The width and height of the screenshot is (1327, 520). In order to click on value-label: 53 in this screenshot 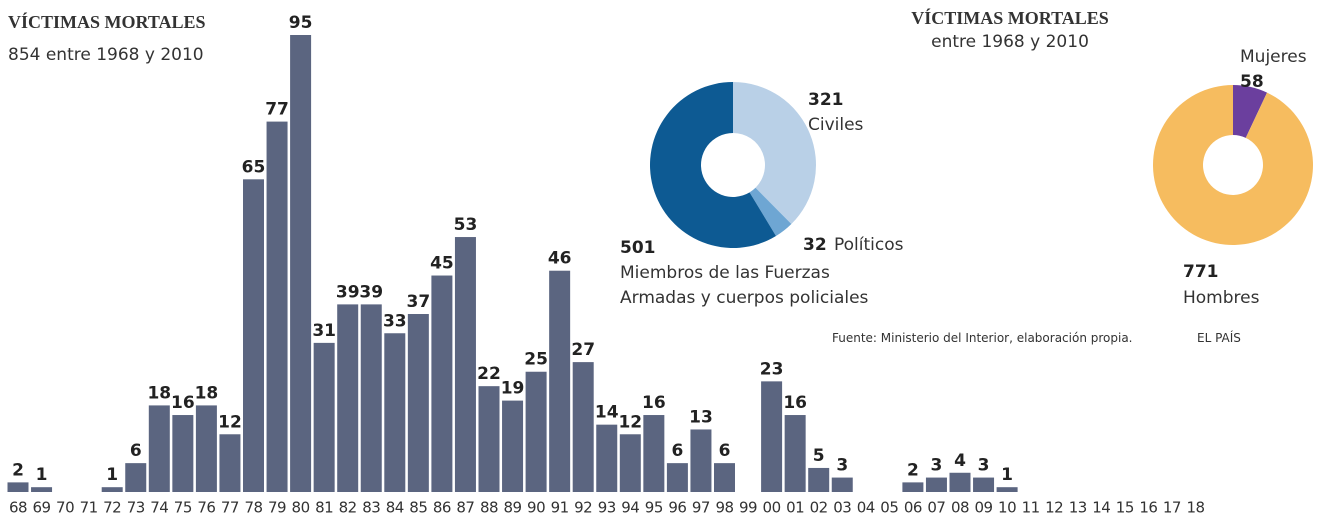, I will do `click(466, 225)`.